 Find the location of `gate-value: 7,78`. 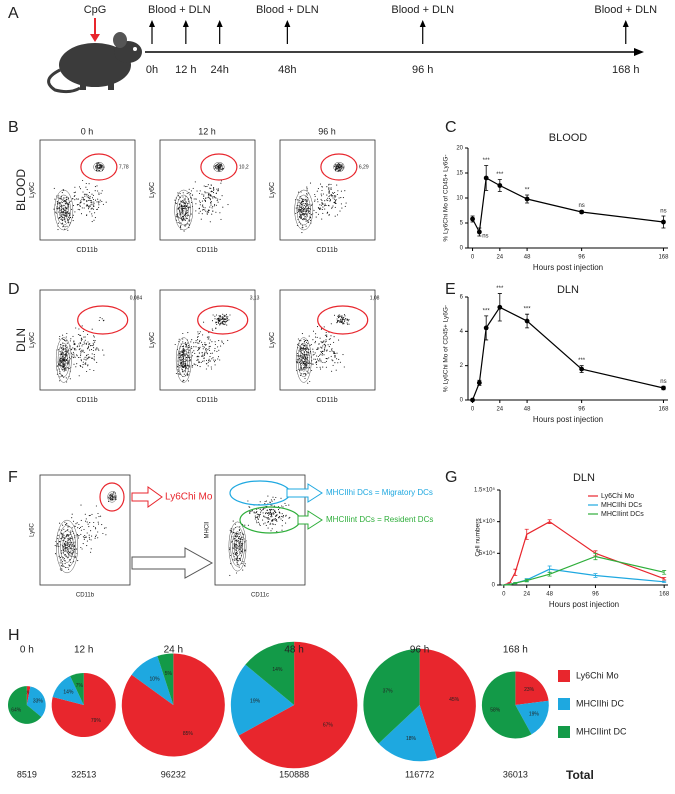

gate-value: 7,78 is located at coordinates (124, 167).